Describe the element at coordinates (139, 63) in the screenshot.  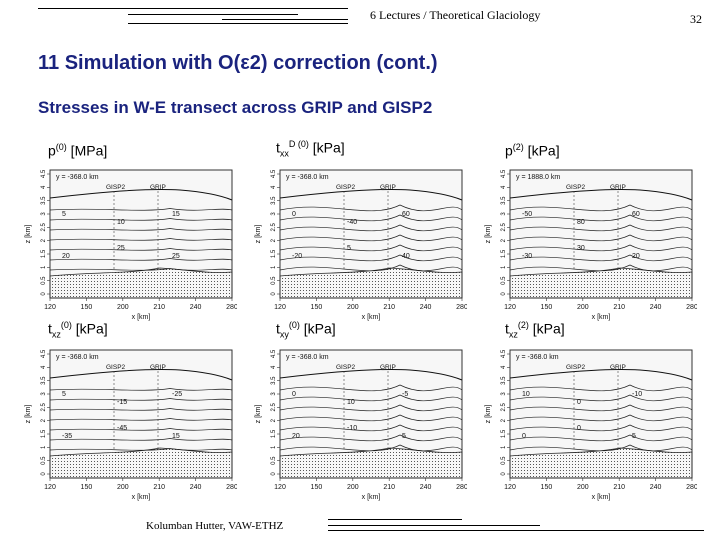
I see `title-prefix: 11 Simulation with O(` at that location.